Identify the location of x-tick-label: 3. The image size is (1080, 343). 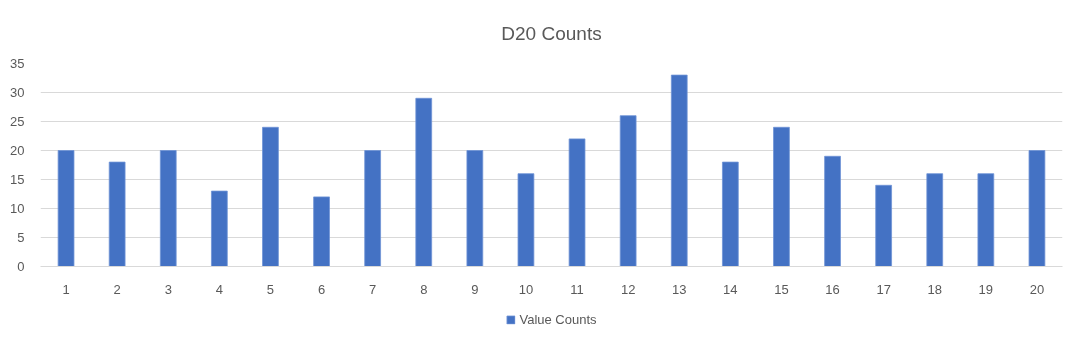
(168, 289).